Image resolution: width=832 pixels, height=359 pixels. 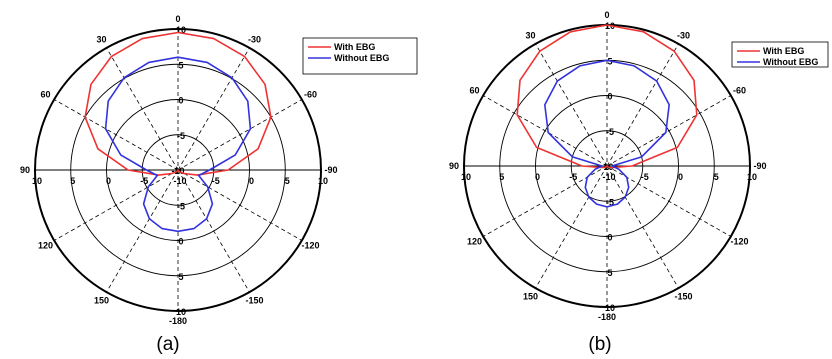 I want to click on panel-caption: (a), so click(x=167, y=344).